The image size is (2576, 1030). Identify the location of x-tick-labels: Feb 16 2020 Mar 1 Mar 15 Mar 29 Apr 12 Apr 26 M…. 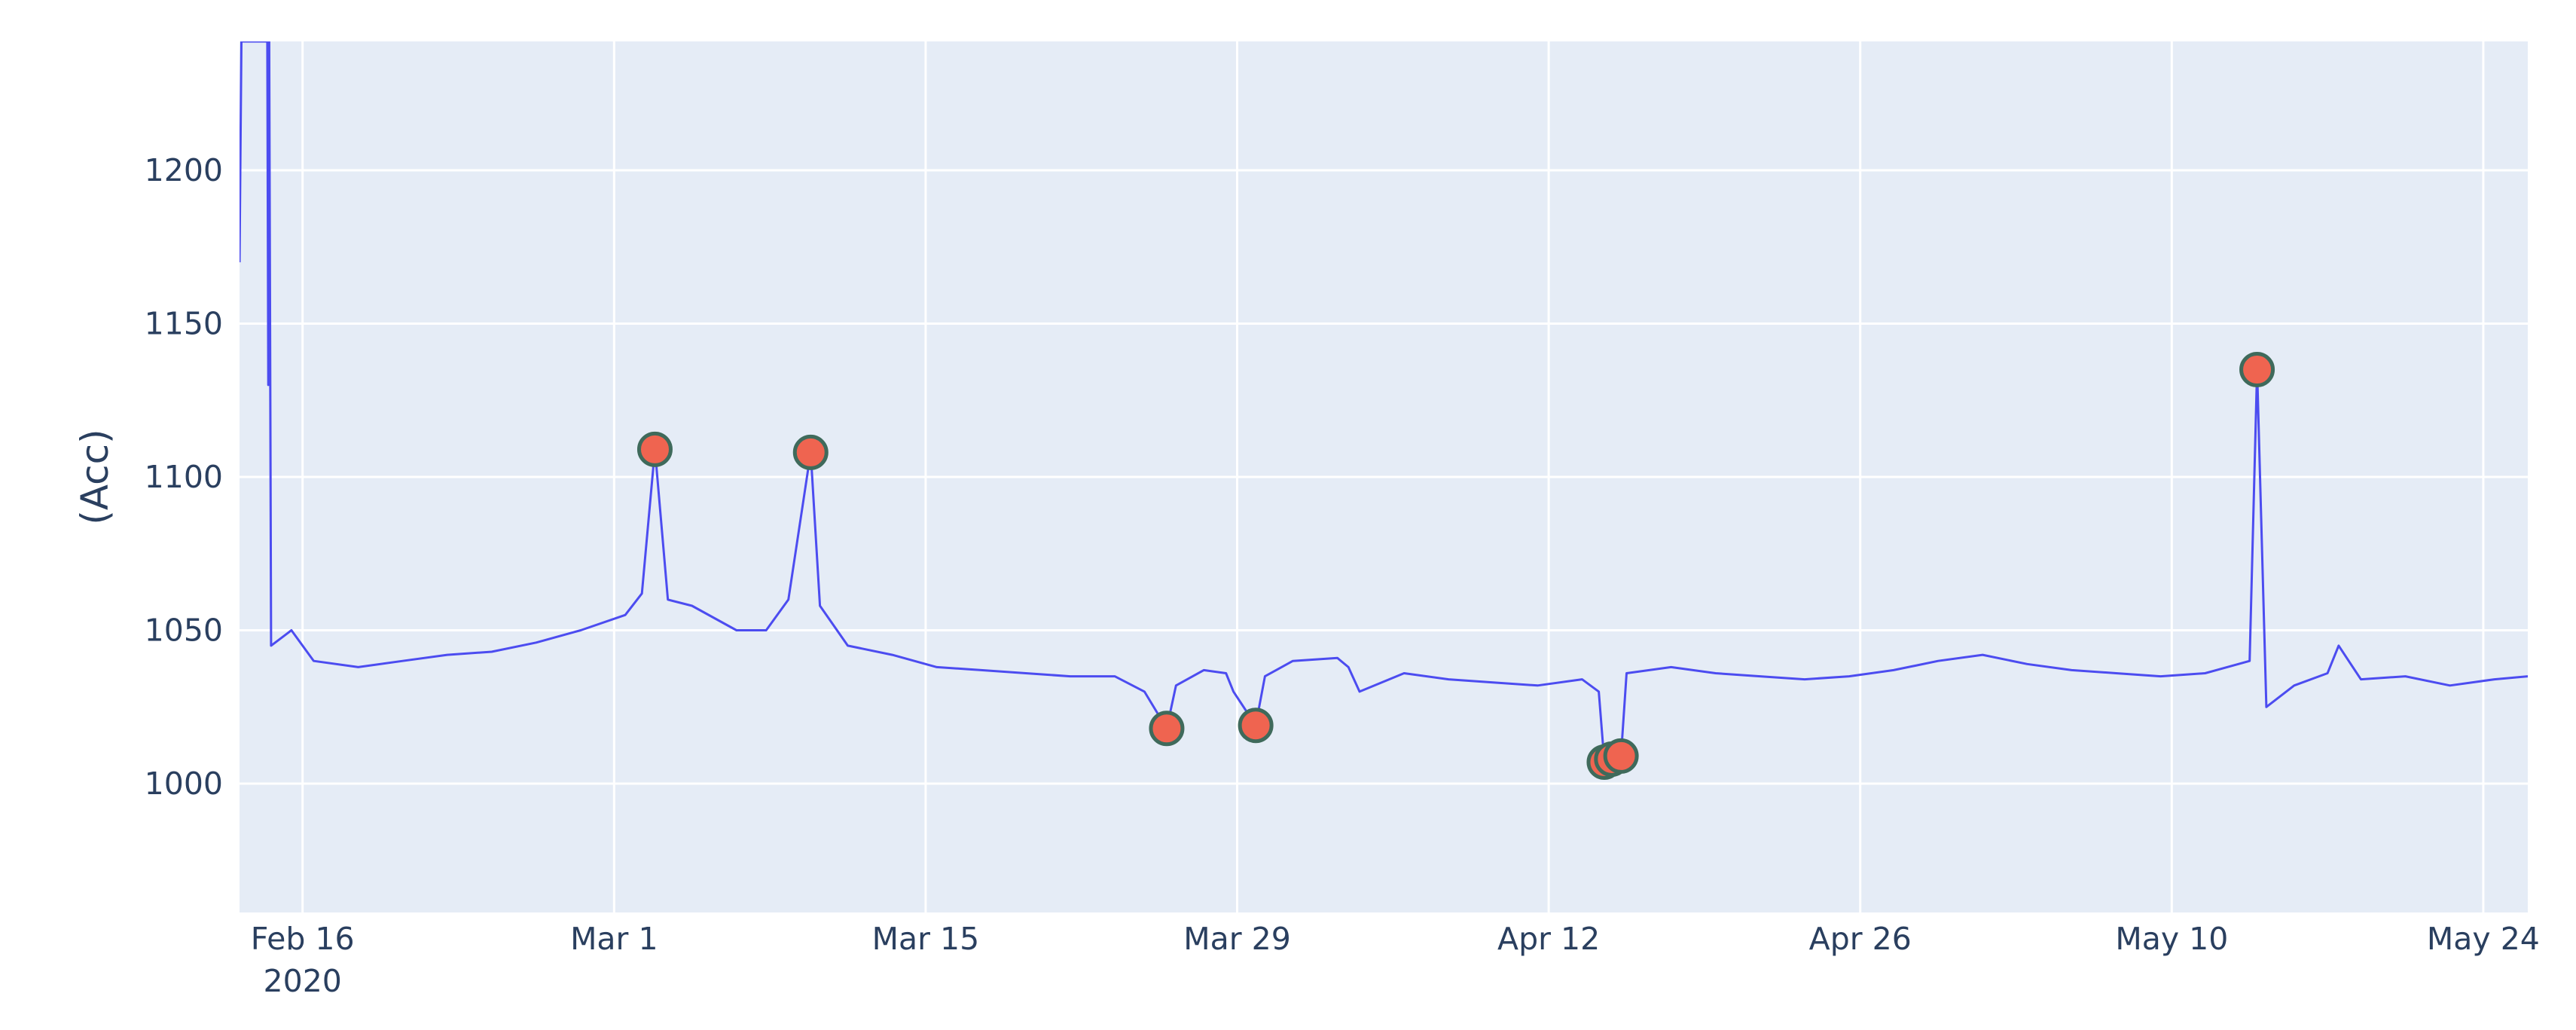
(1396, 960).